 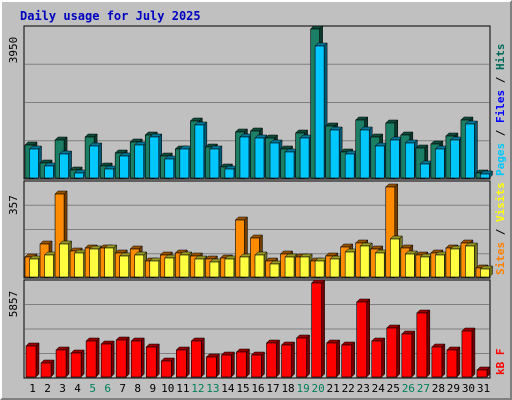 What do you see at coordinates (197, 388) in the screenshot?
I see `x-tick-label: 12` at bounding box center [197, 388].